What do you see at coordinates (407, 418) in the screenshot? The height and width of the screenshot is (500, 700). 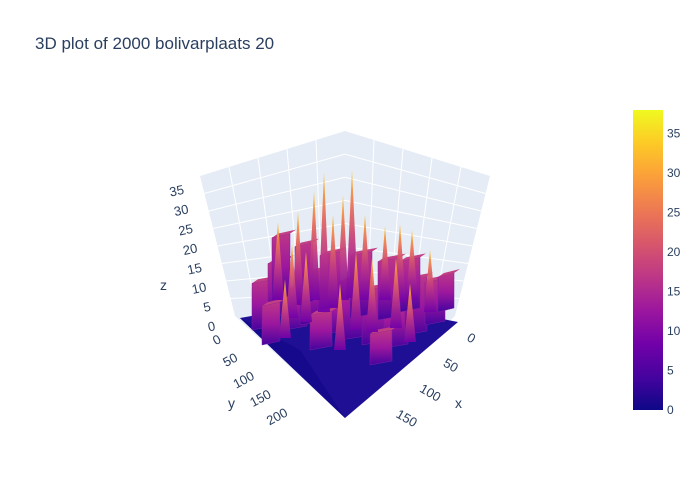 I see `x-tick-label: 150` at bounding box center [407, 418].